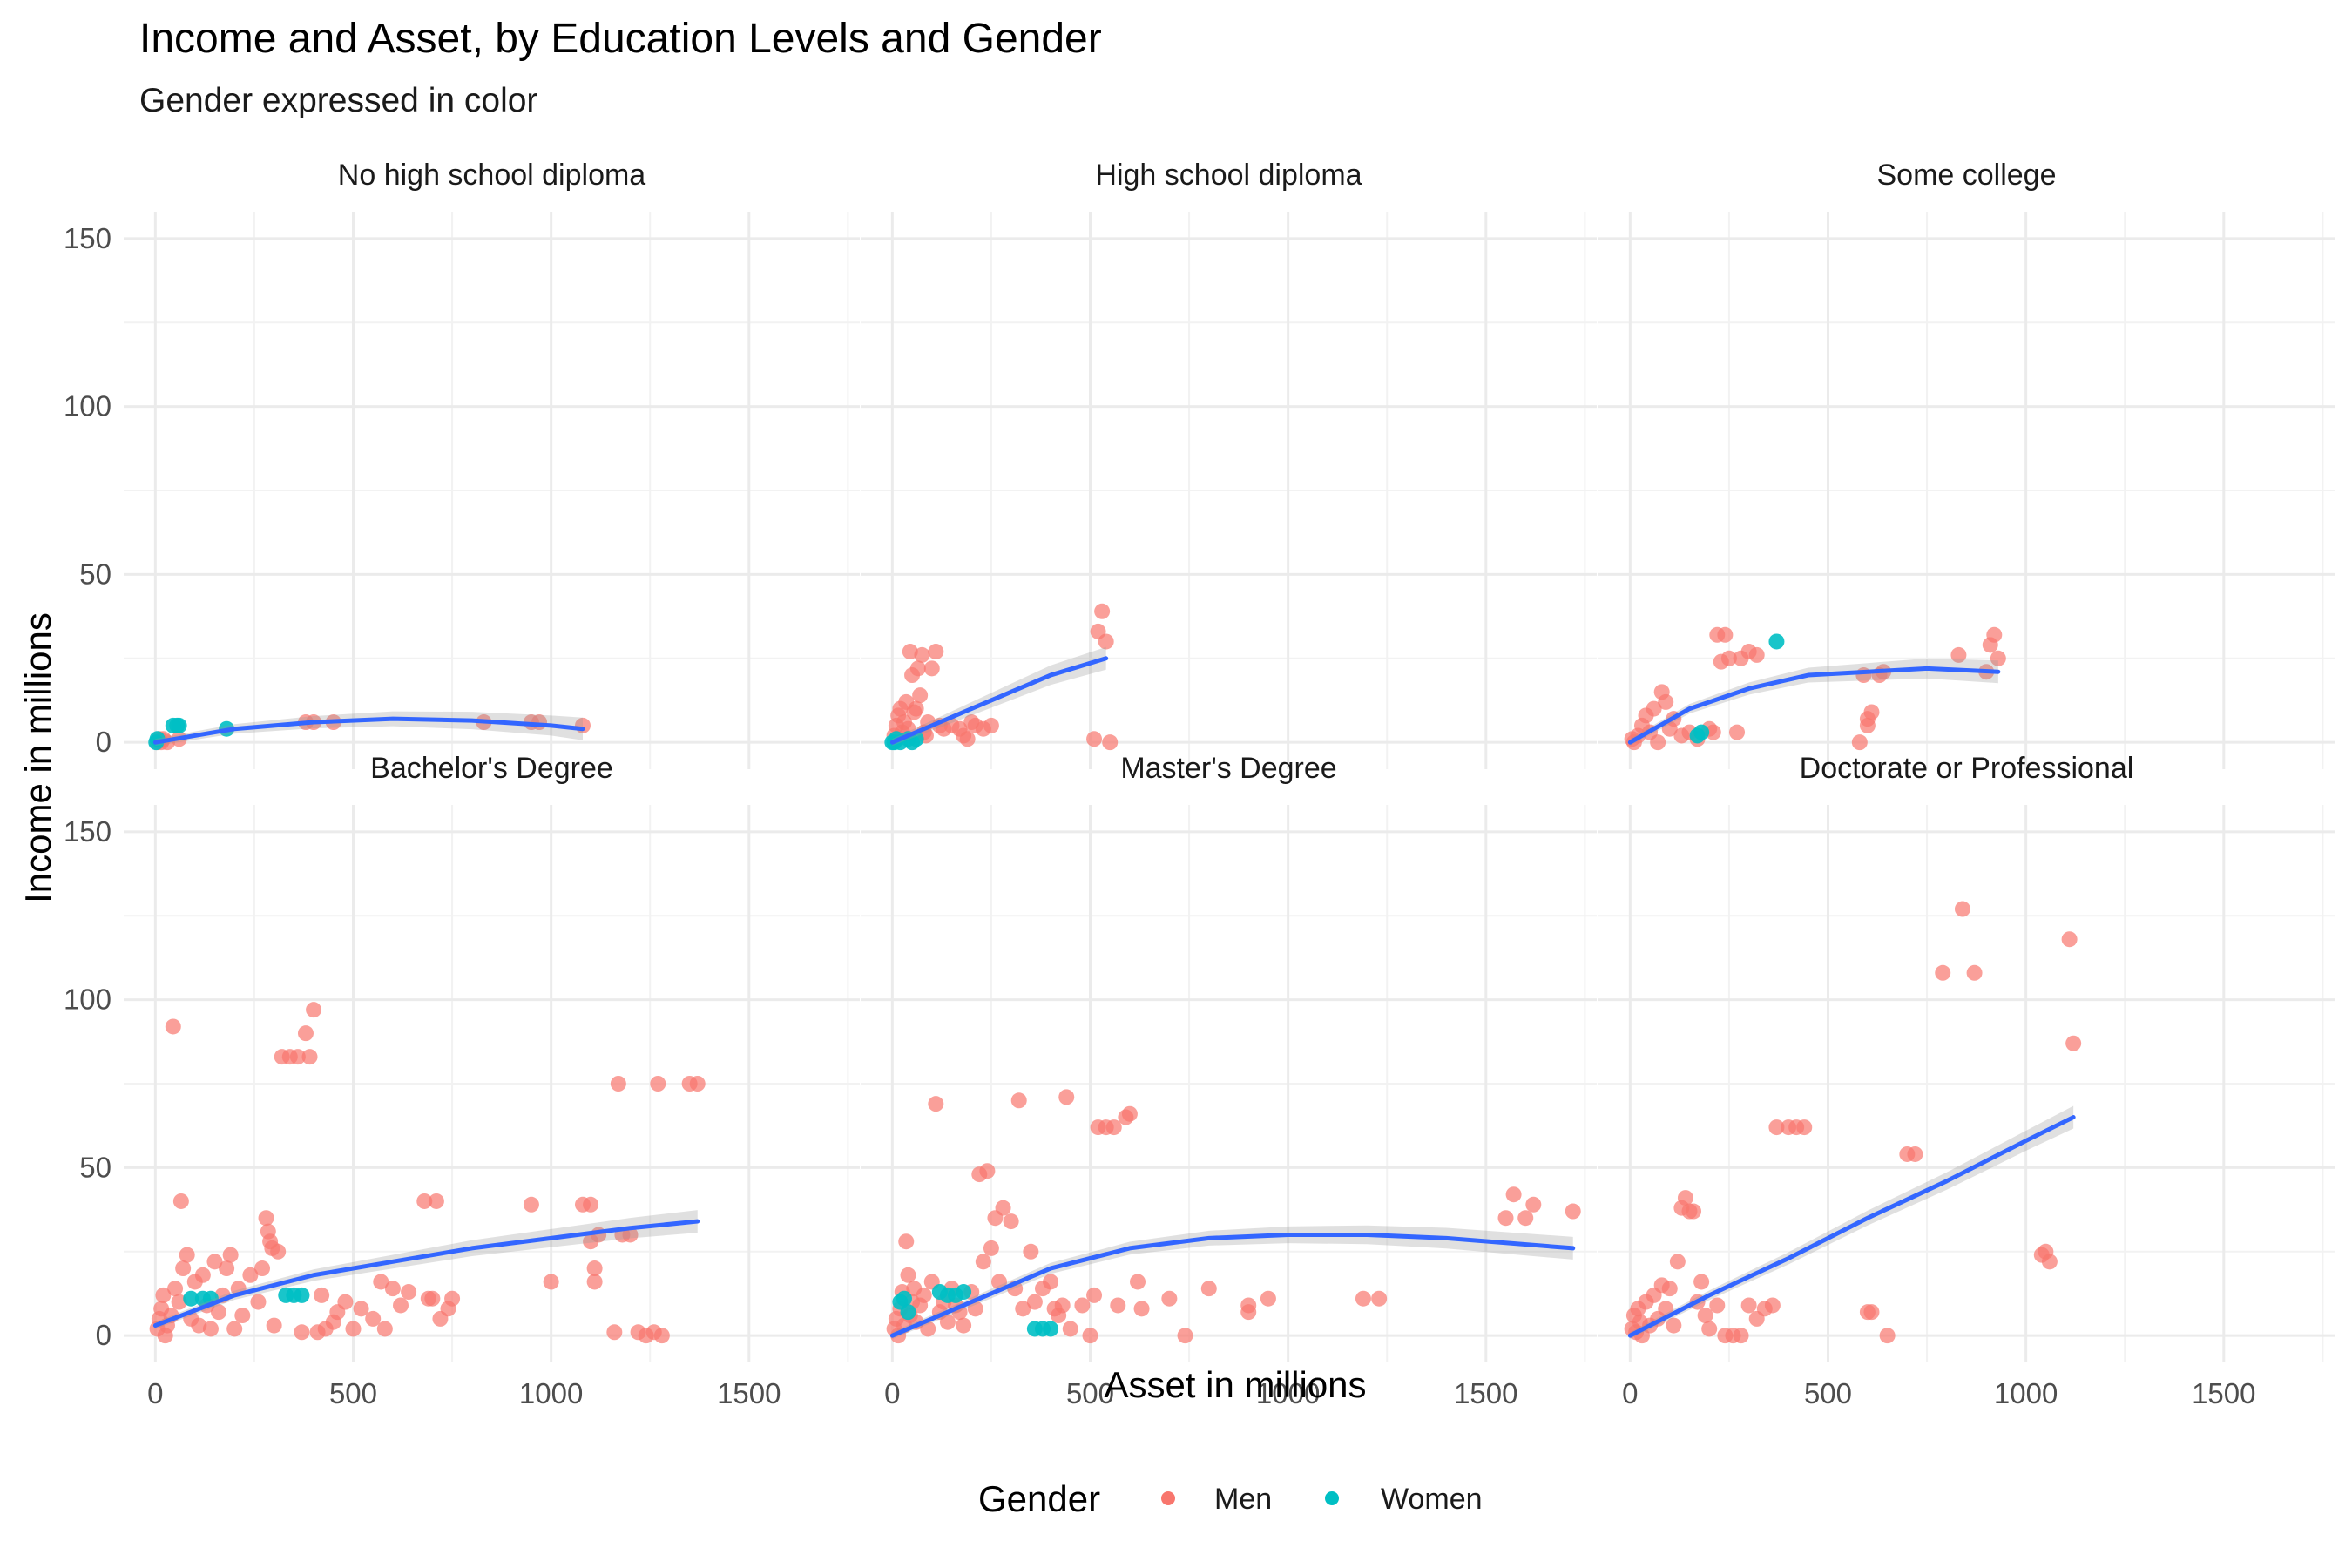  What do you see at coordinates (88, 831) in the screenshot?
I see `y-tick-label: 150` at bounding box center [88, 831].